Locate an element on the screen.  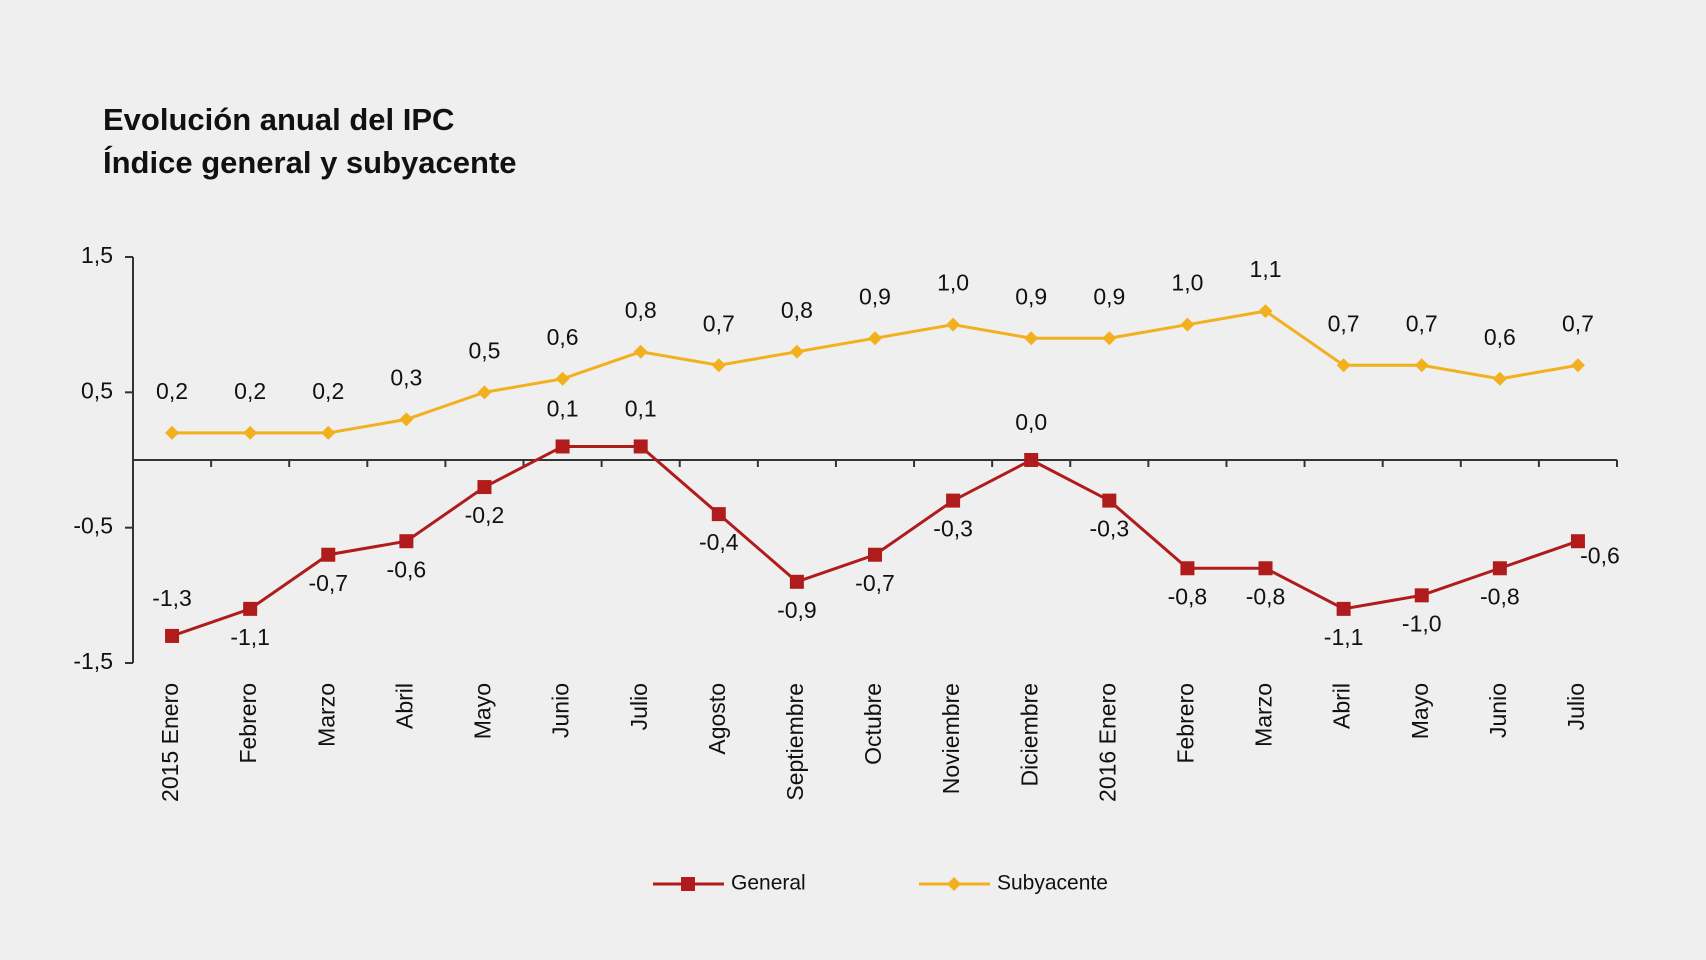
x-tick-label: Agosto is located at coordinates (717, 719).